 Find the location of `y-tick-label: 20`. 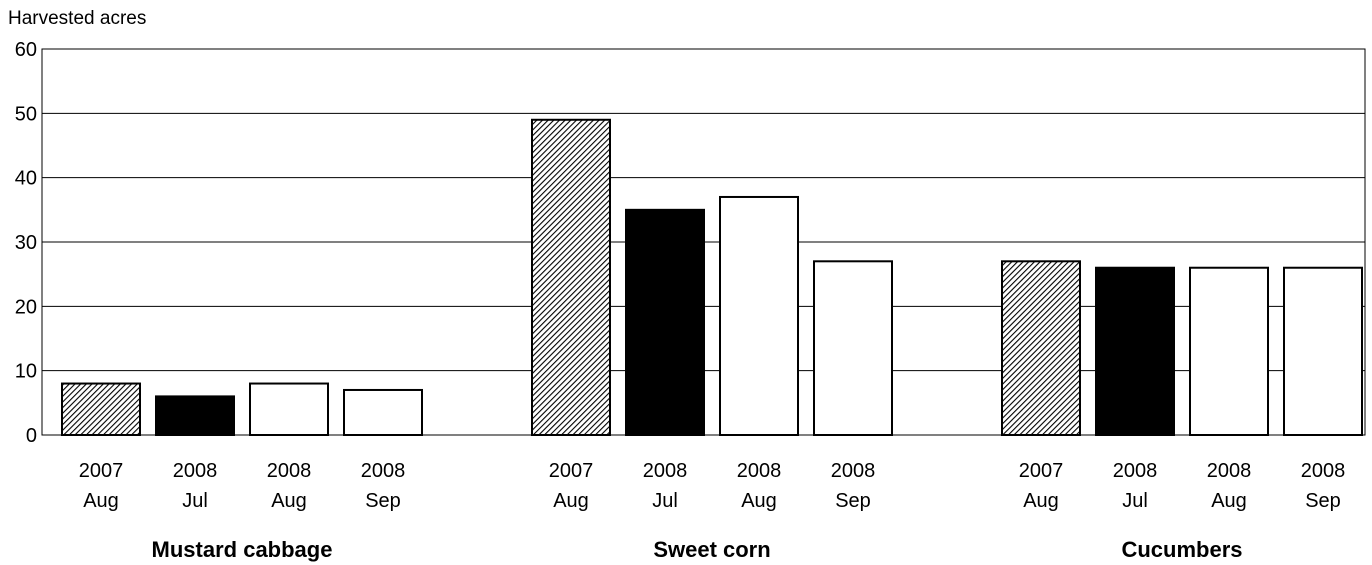

y-tick-label: 20 is located at coordinates (26, 307).